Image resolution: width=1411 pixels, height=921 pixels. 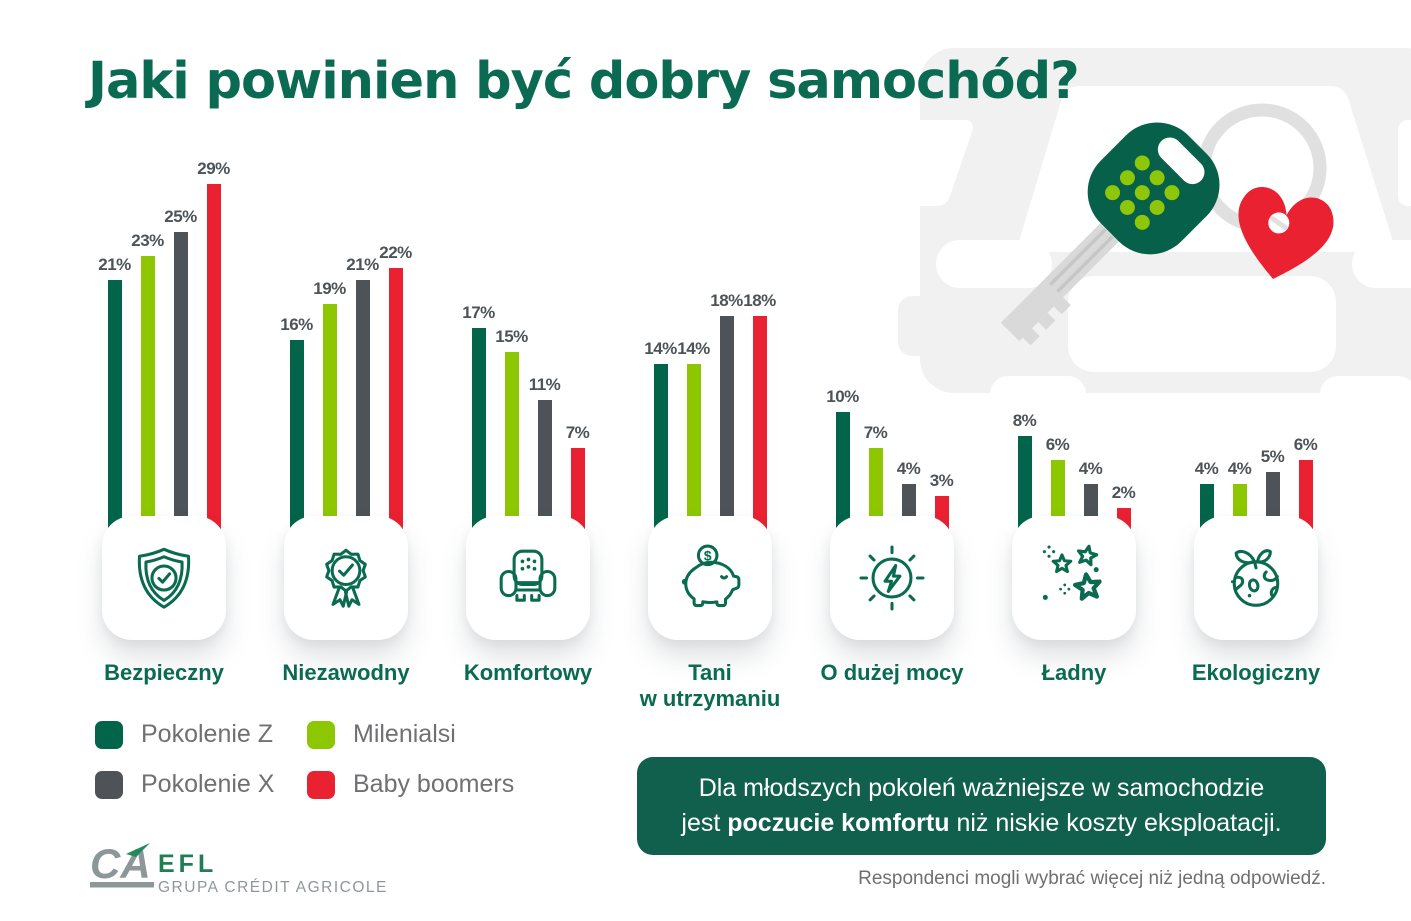 I want to click on category-label: Tani w utrzymaniu, so click(x=710, y=686).